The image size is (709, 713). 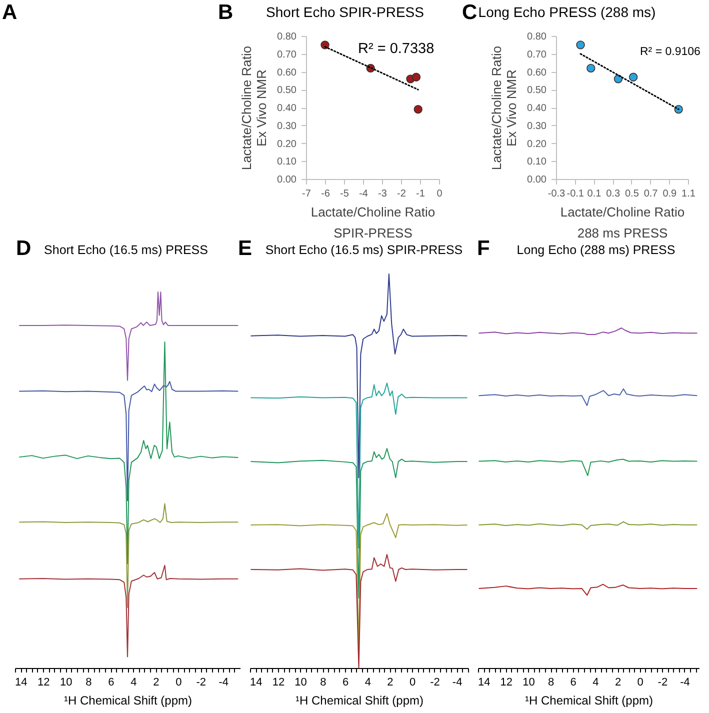 I want to click on text: B, so click(x=226, y=12).